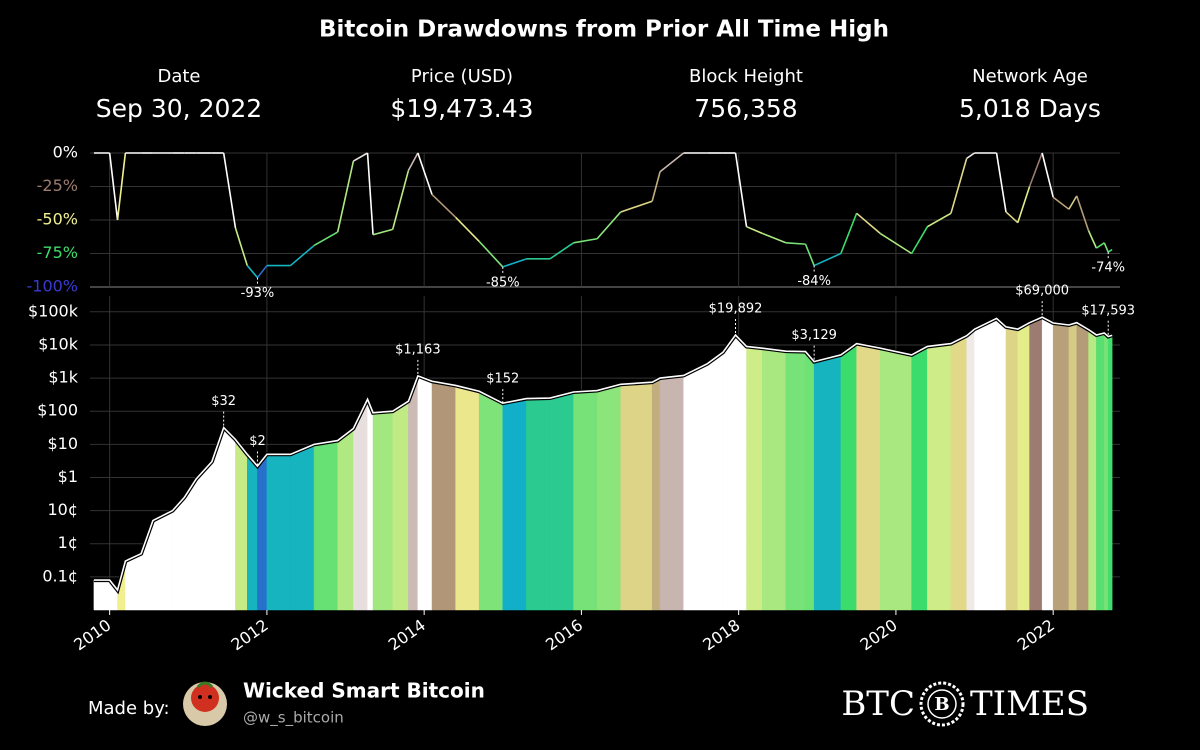 This screenshot has height=750, width=1200. What do you see at coordinates (942, 704) in the screenshot?
I see `brand-logo-inner` at bounding box center [942, 704].